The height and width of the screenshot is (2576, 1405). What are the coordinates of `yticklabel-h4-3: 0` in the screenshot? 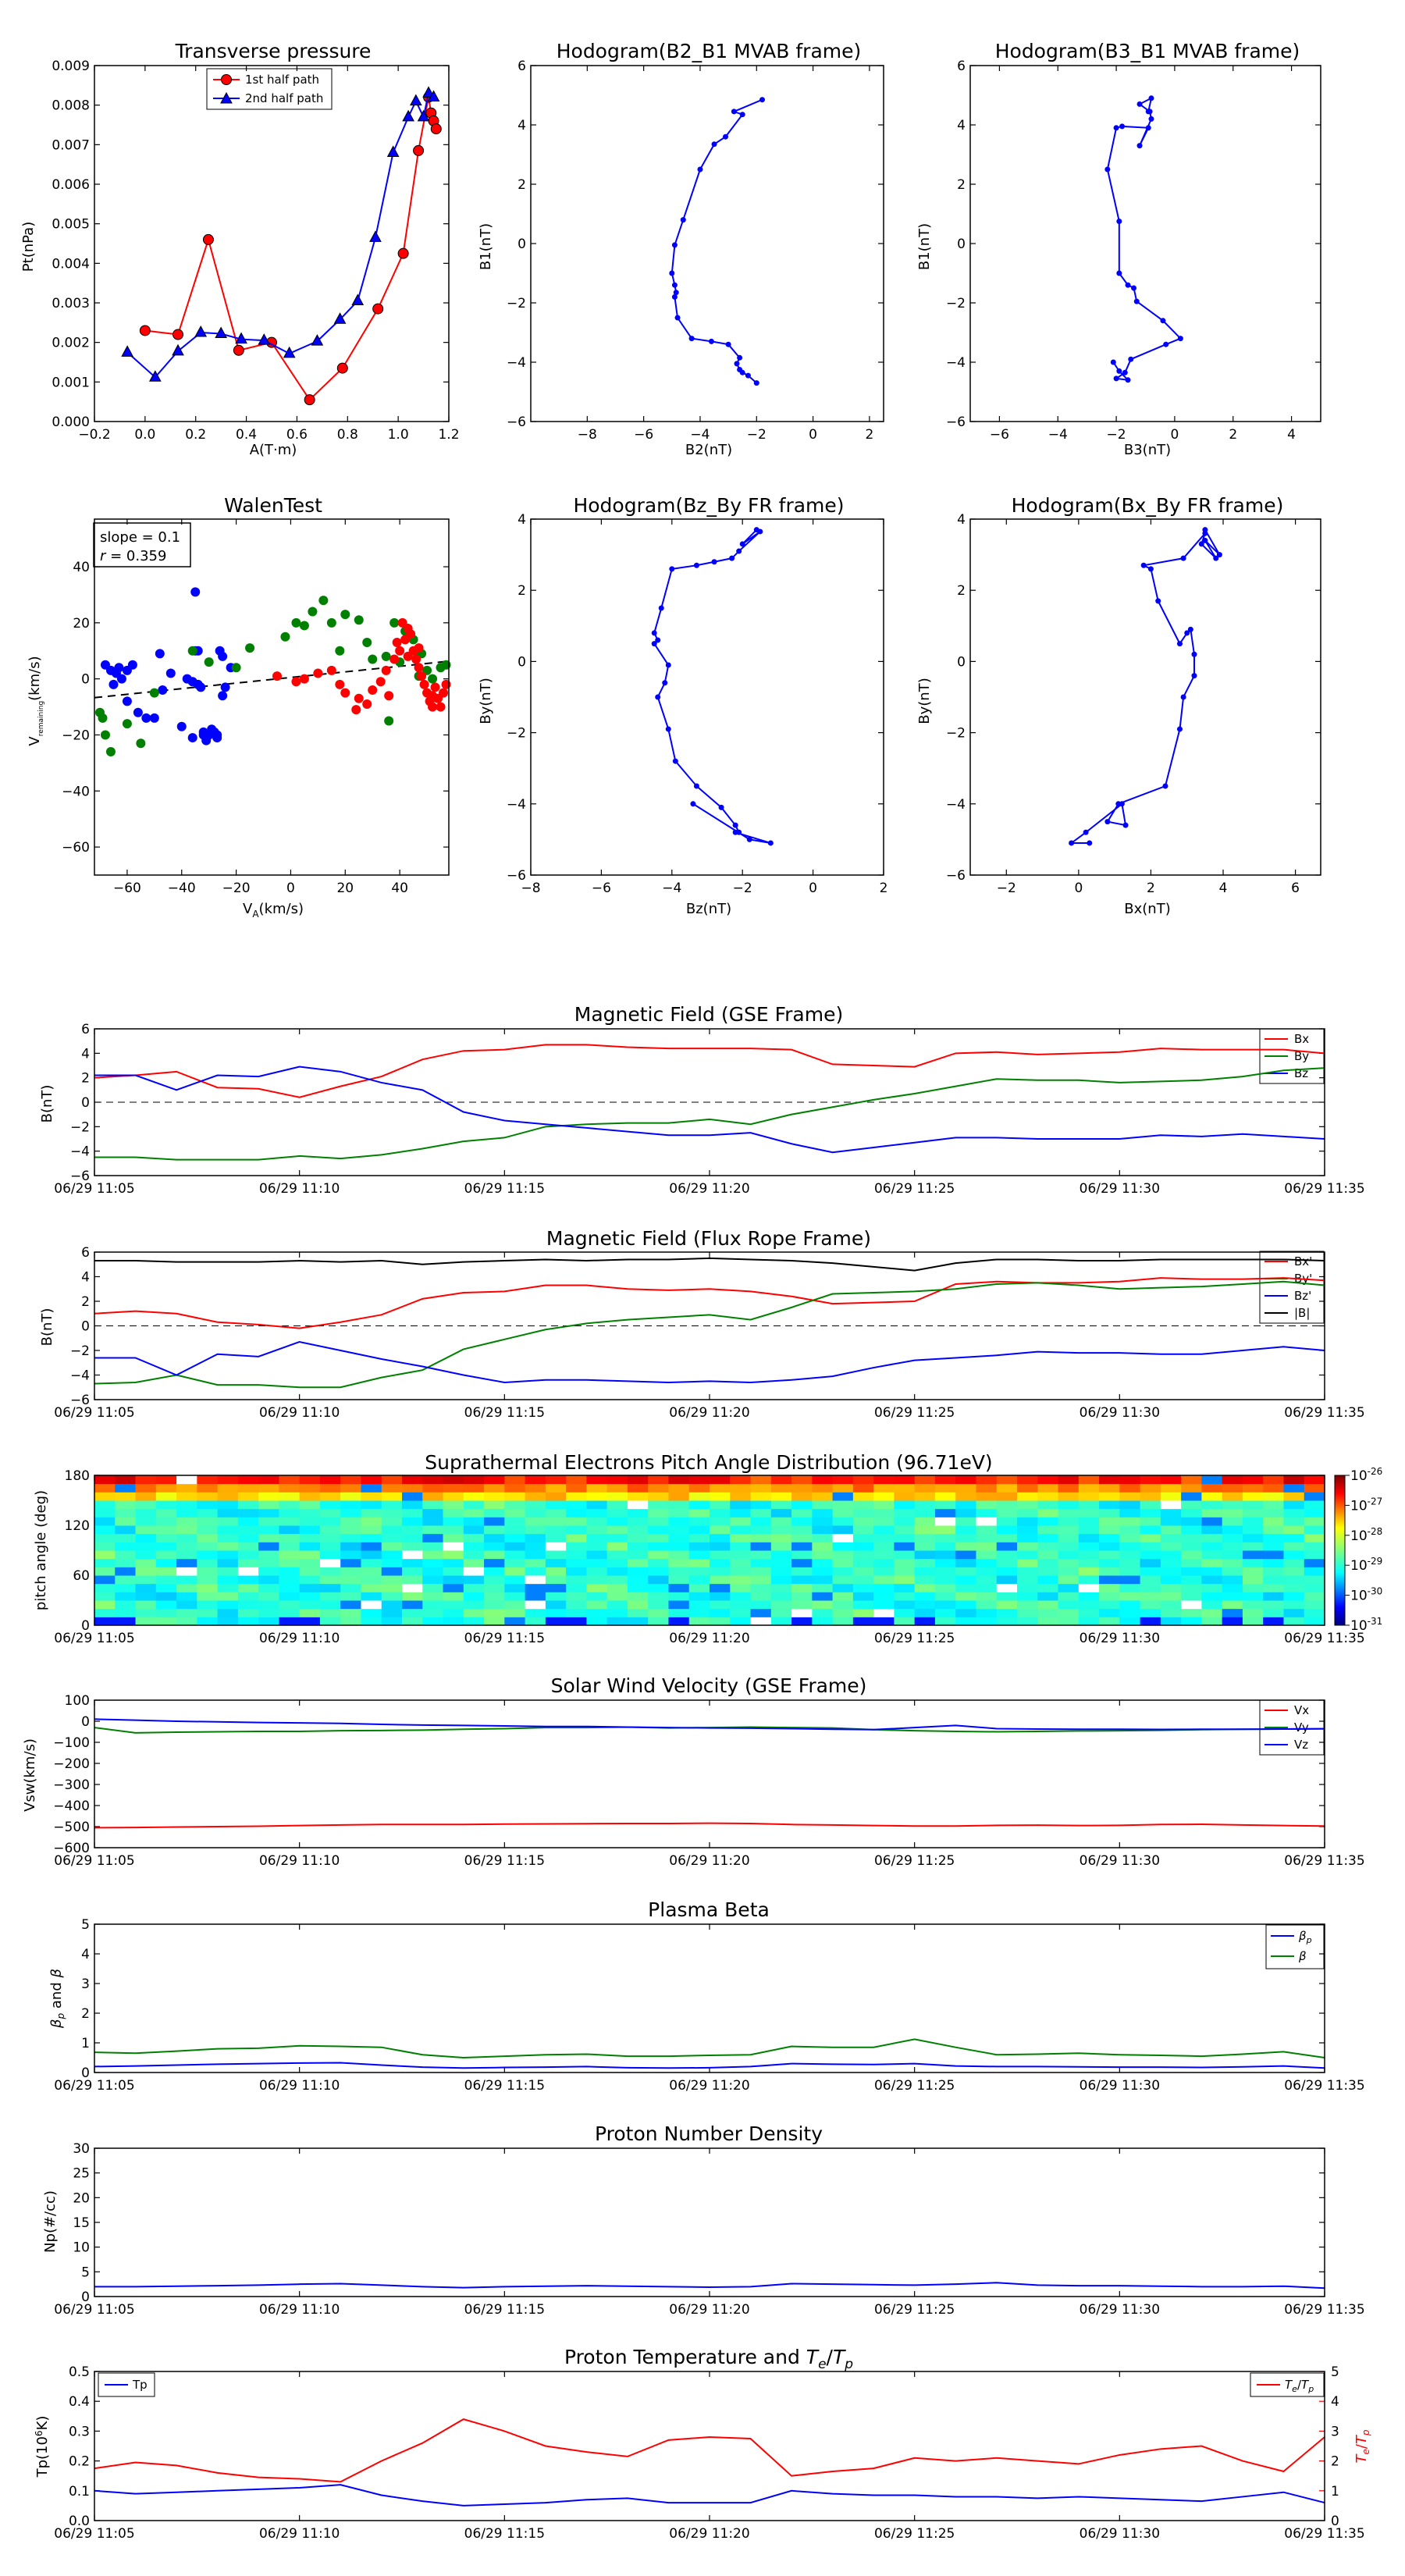 It's located at (962, 662).